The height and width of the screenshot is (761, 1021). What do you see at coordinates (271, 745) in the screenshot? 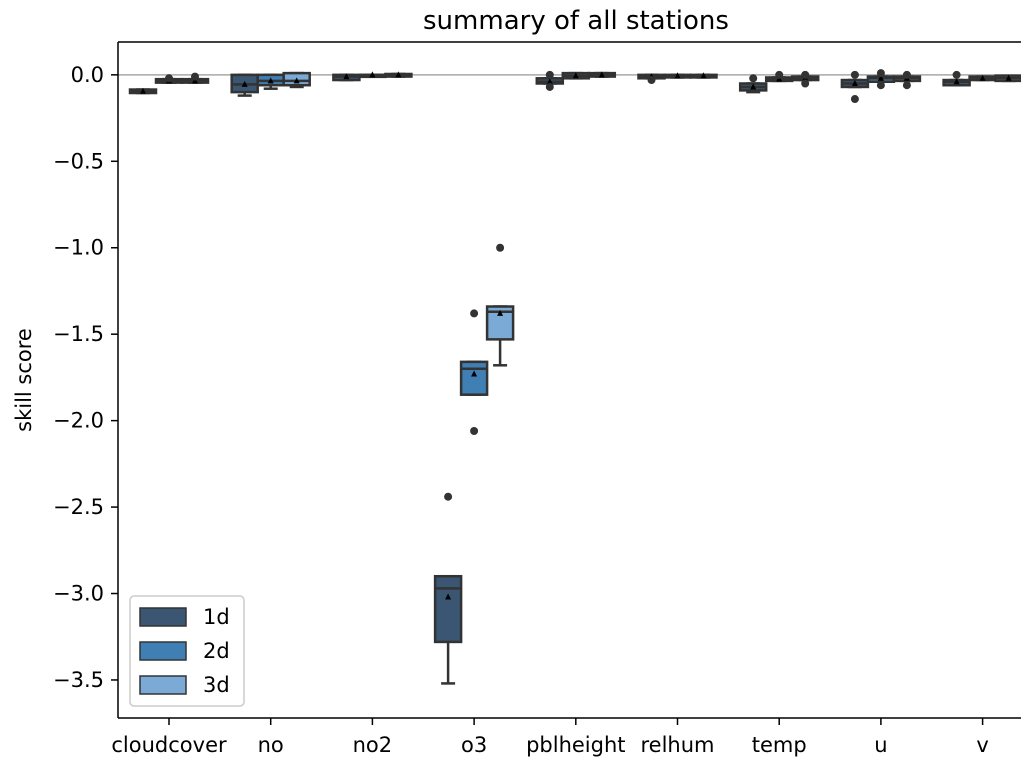
I see `x-tick-label: no` at bounding box center [271, 745].